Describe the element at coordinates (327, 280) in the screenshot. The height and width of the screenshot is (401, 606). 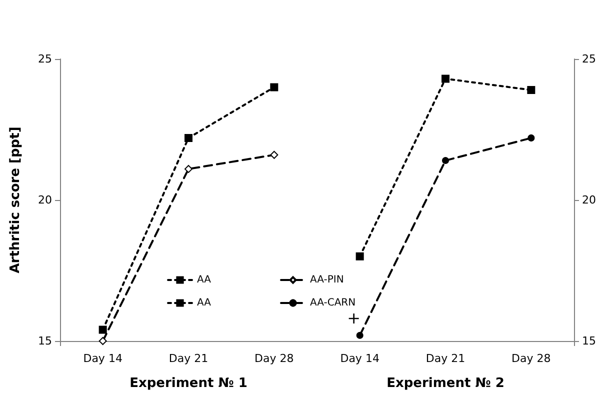
I see `legend-label: AA-PIN` at that location.